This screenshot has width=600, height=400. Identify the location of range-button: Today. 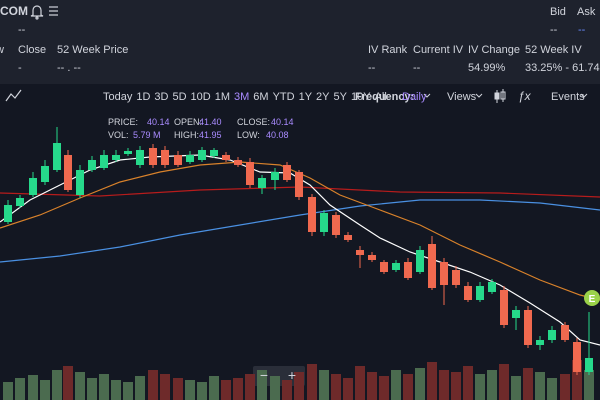
(118, 97).